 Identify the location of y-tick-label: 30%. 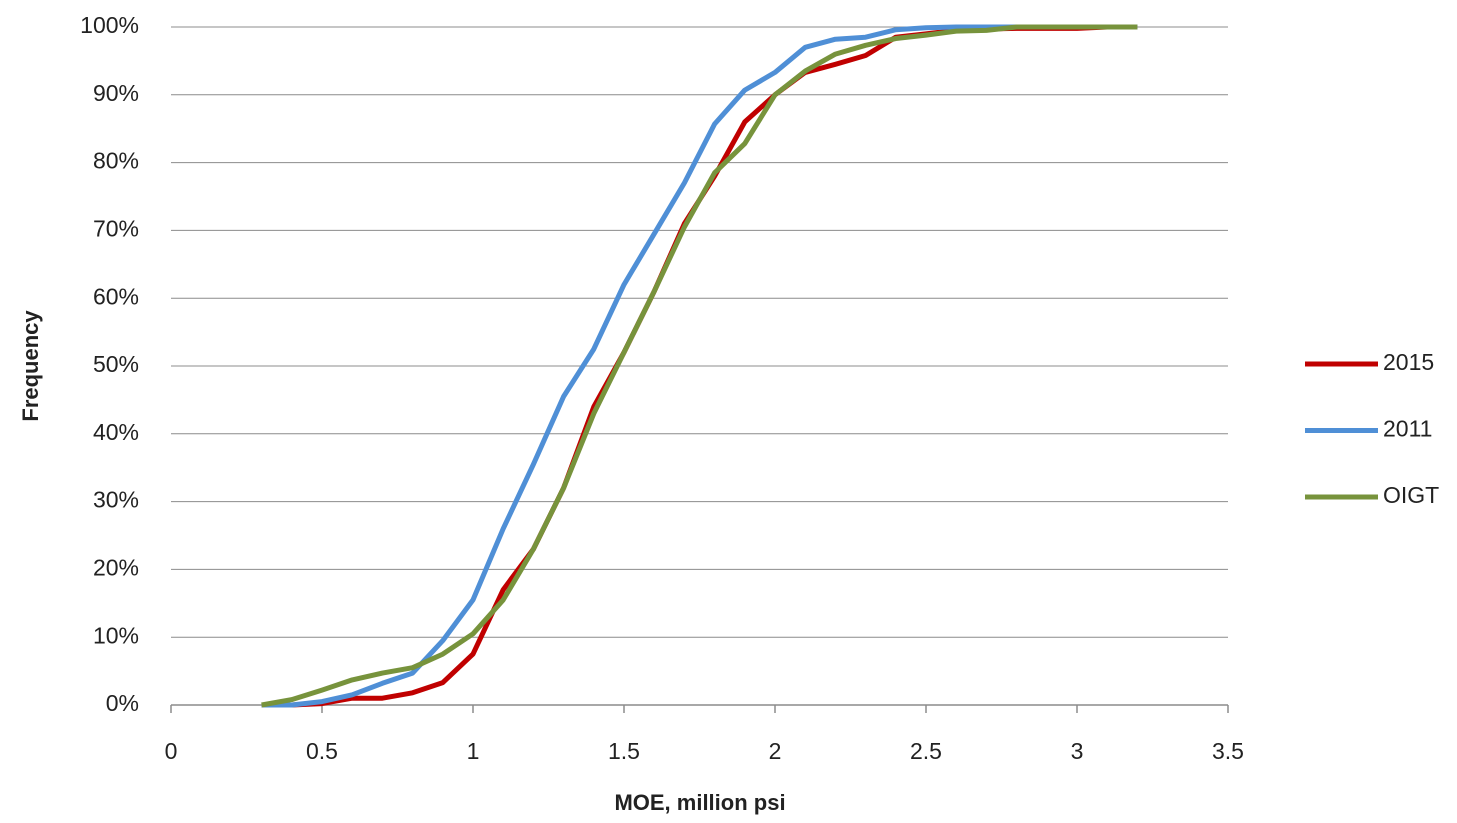
(116, 500).